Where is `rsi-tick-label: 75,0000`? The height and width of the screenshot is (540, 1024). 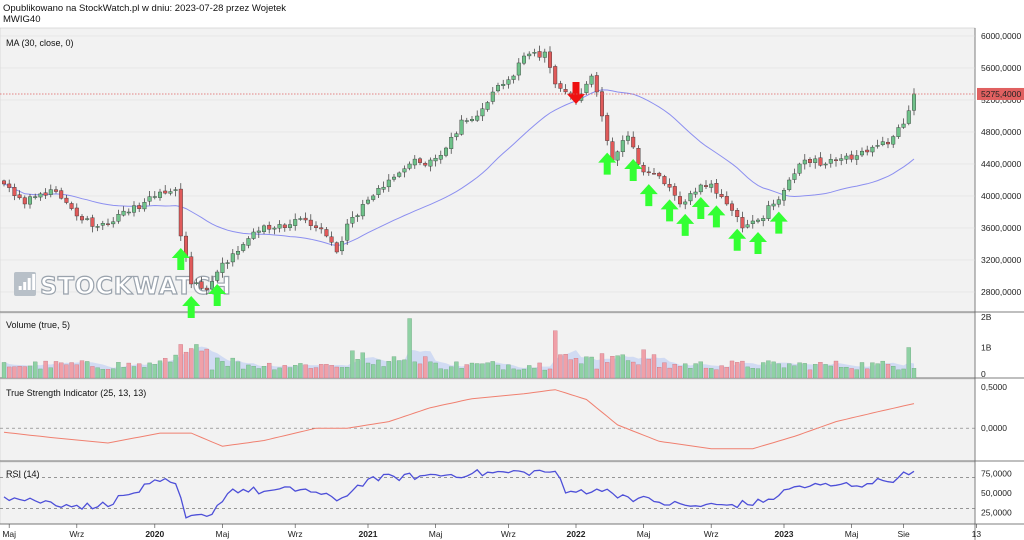
rsi-tick-label: 75,0000 is located at coordinates (996, 474).